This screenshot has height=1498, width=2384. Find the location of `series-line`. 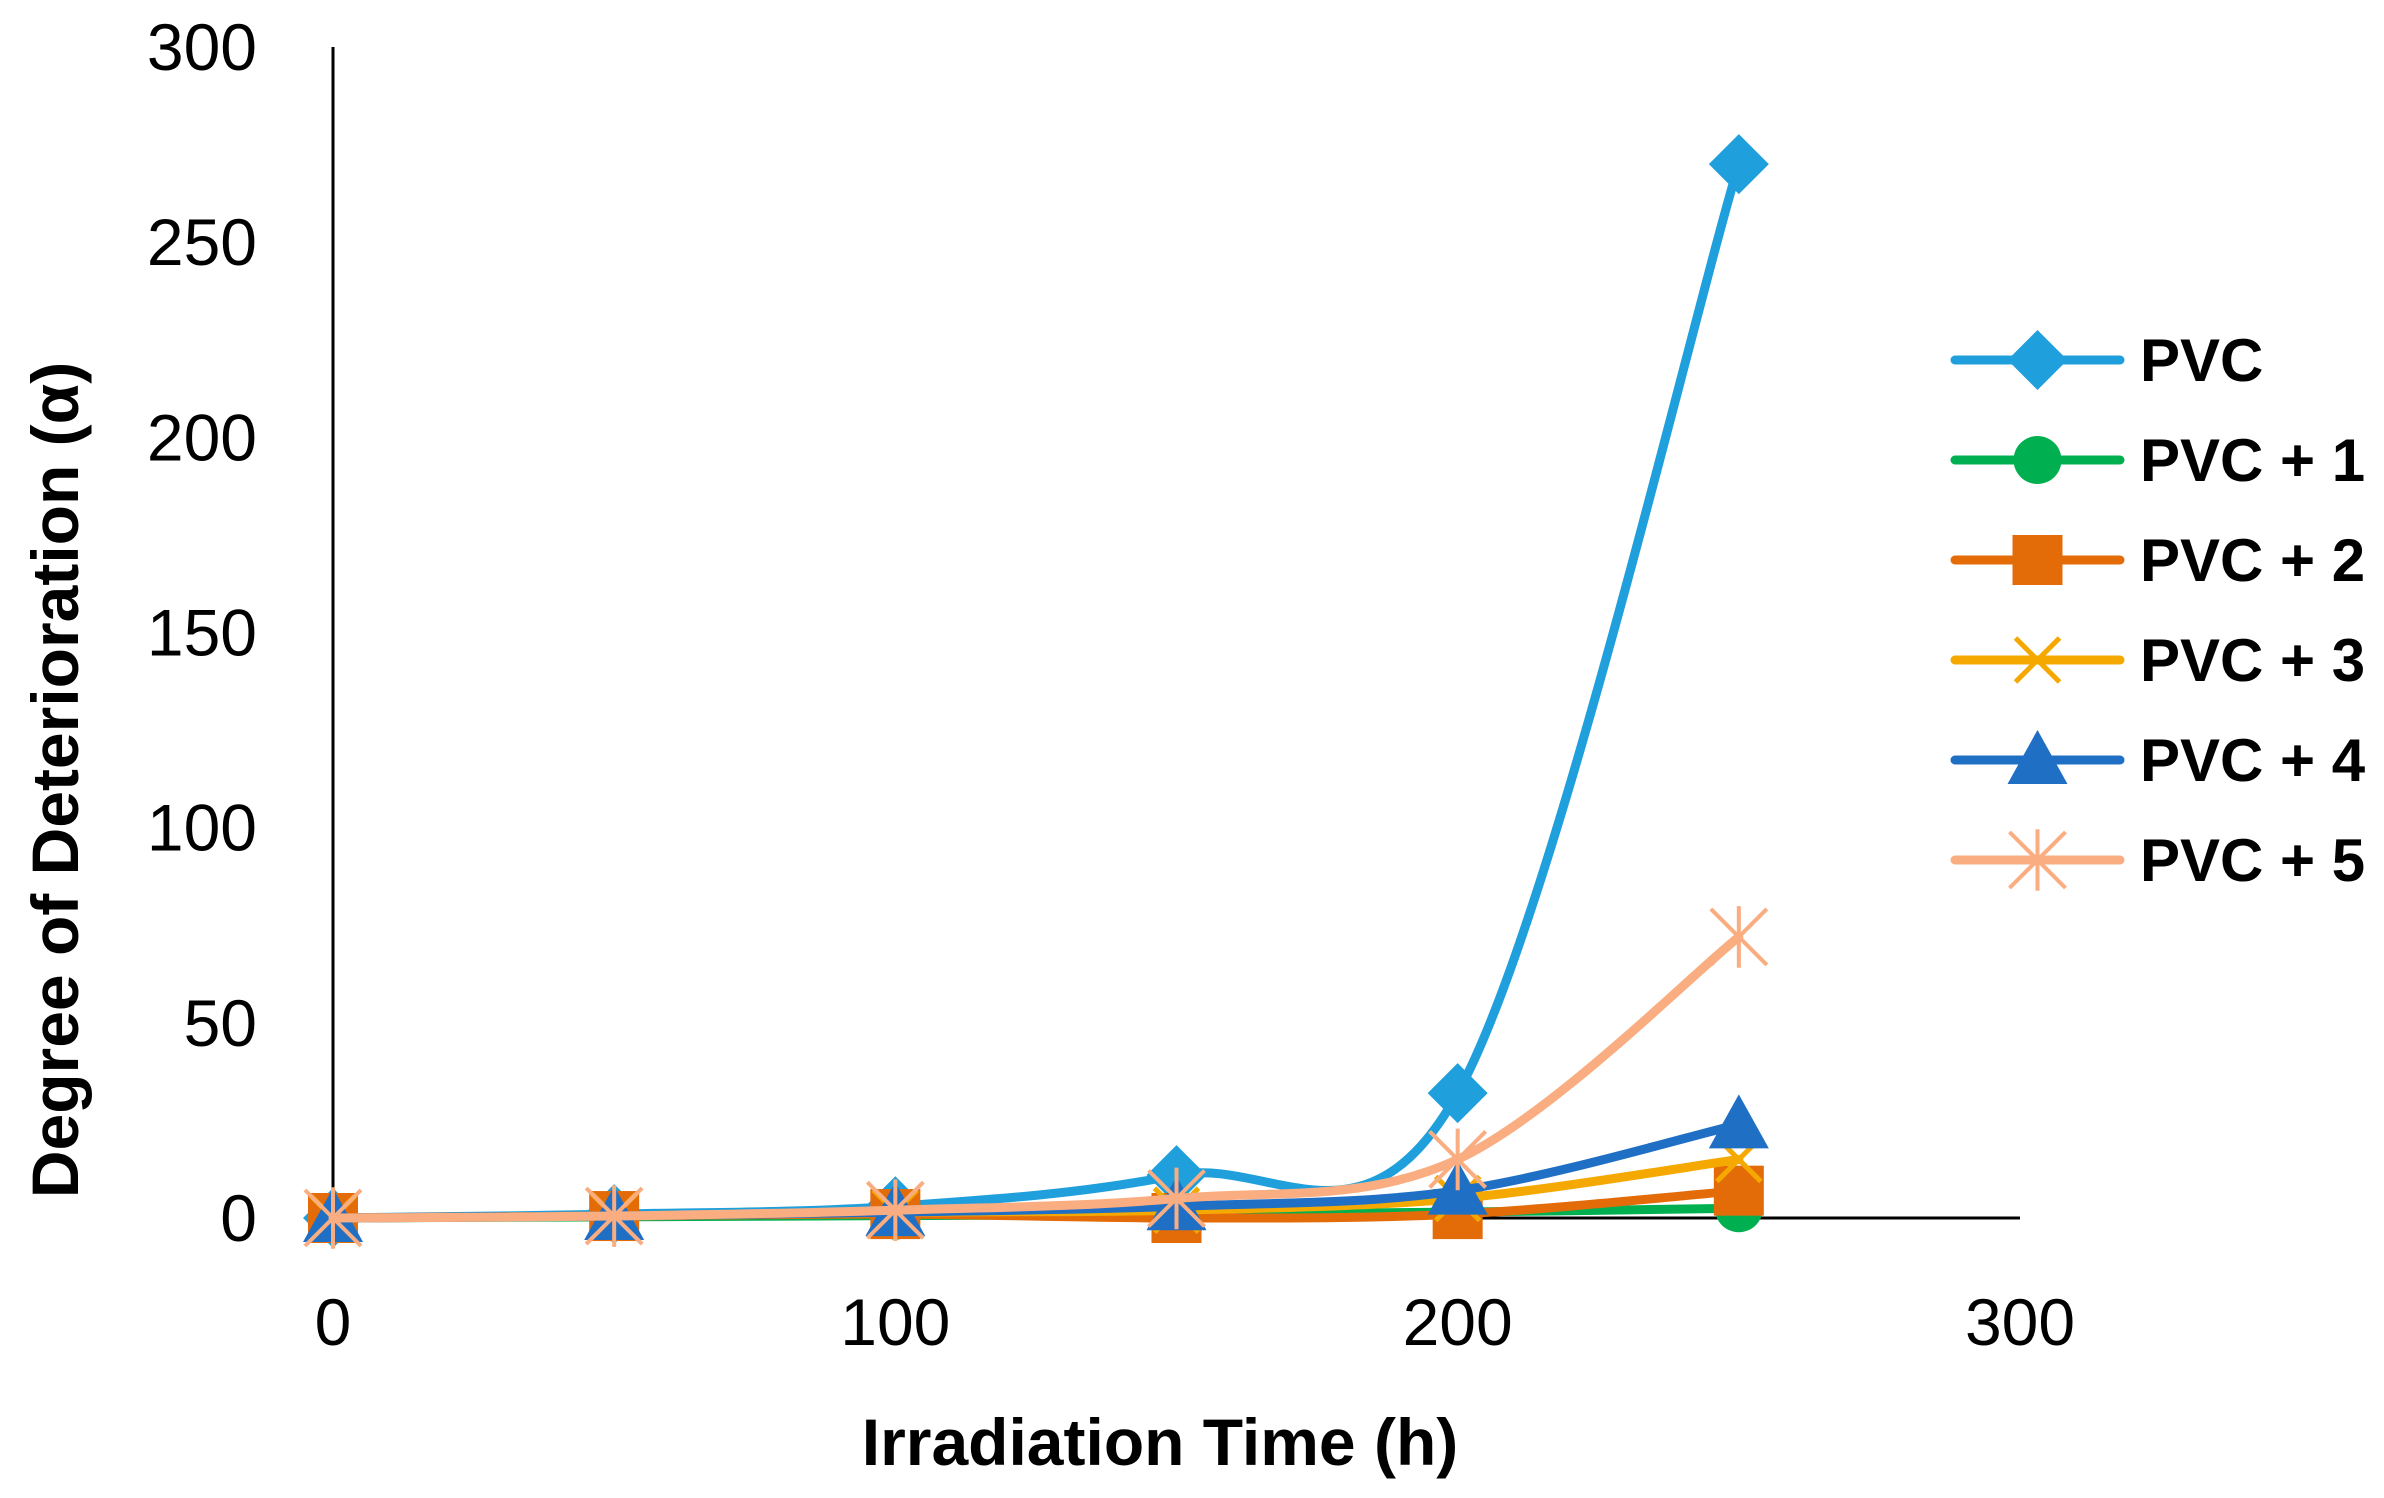

series-line is located at coordinates (1036, 1077).